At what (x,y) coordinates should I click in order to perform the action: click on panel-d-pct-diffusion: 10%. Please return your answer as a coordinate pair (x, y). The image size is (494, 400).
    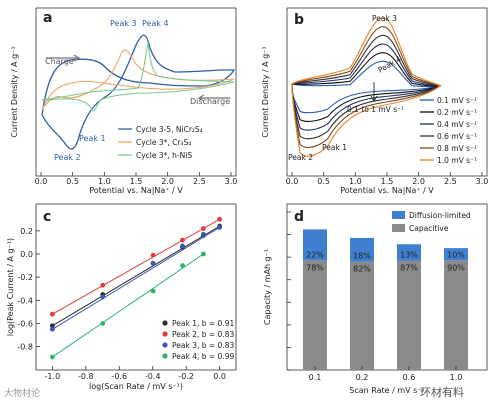
    Looking at the image, I should click on (456, 254).